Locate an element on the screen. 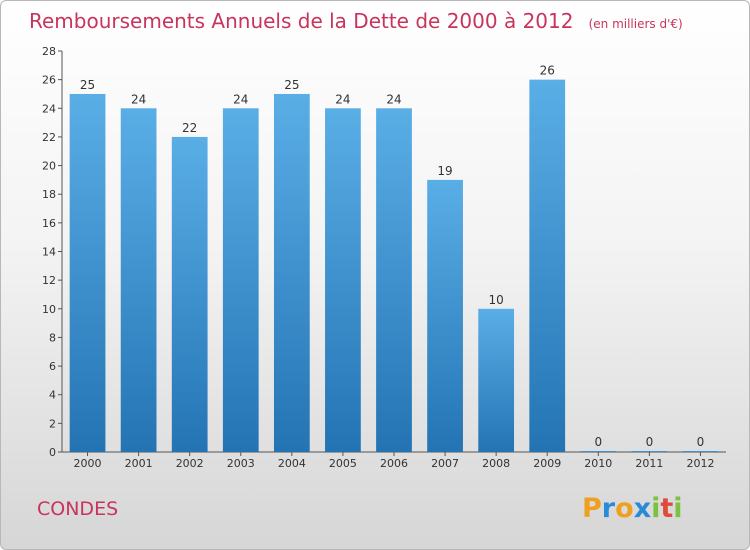 The height and width of the screenshot is (550, 750). bar-2011 is located at coordinates (649, 451).